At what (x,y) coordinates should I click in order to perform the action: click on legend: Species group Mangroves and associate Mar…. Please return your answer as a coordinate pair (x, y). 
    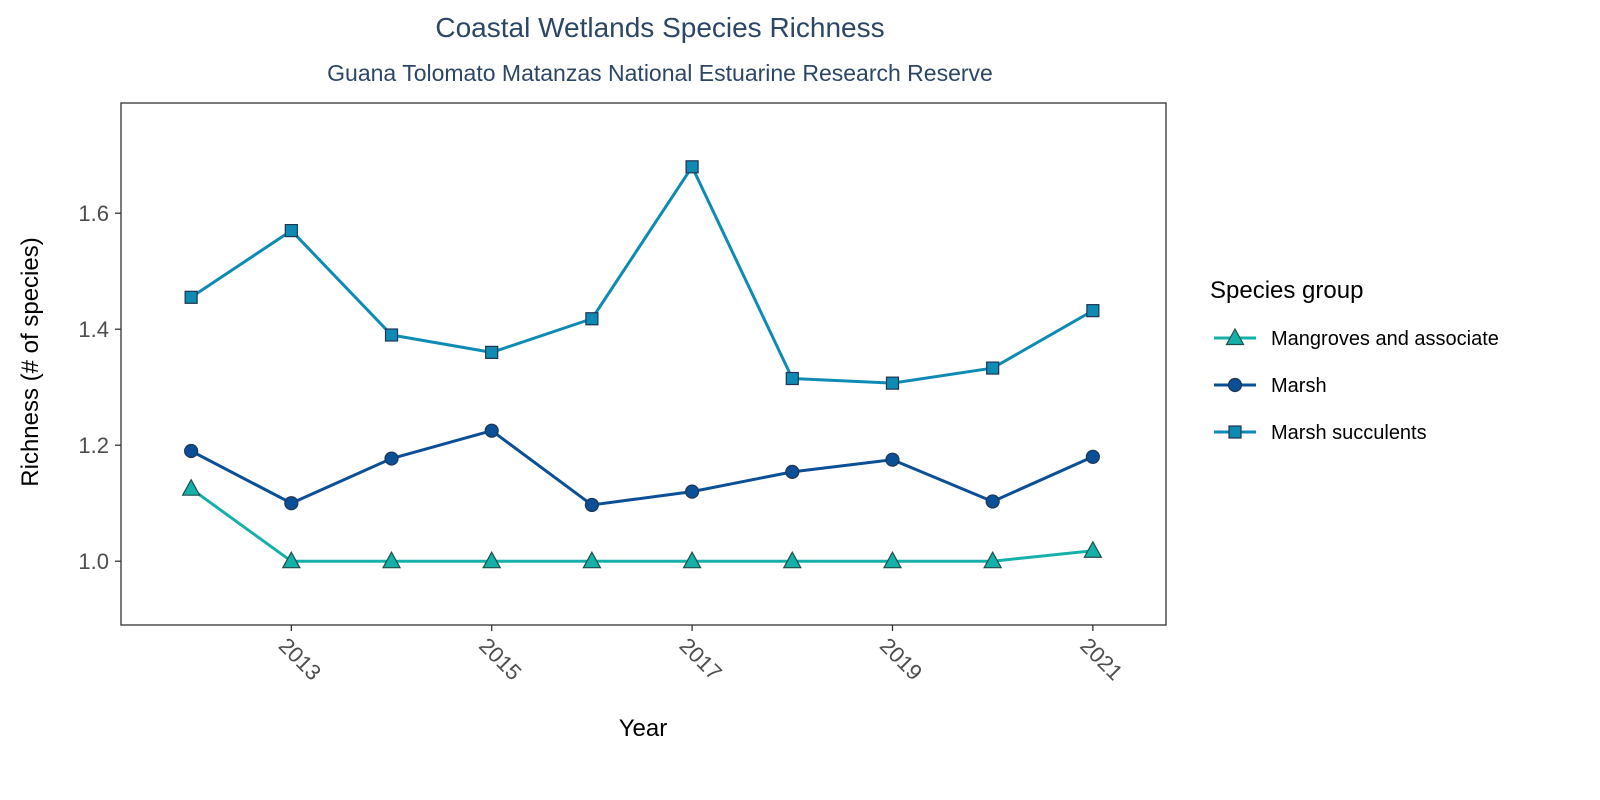
    Looking at the image, I should click on (1354, 360).